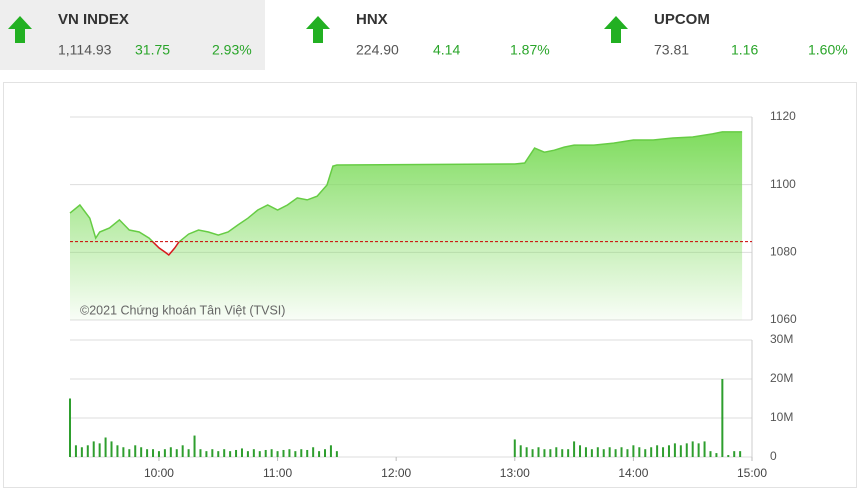 The height and width of the screenshot is (489, 860). I want to click on index-percent: 2.93%, so click(232, 50).